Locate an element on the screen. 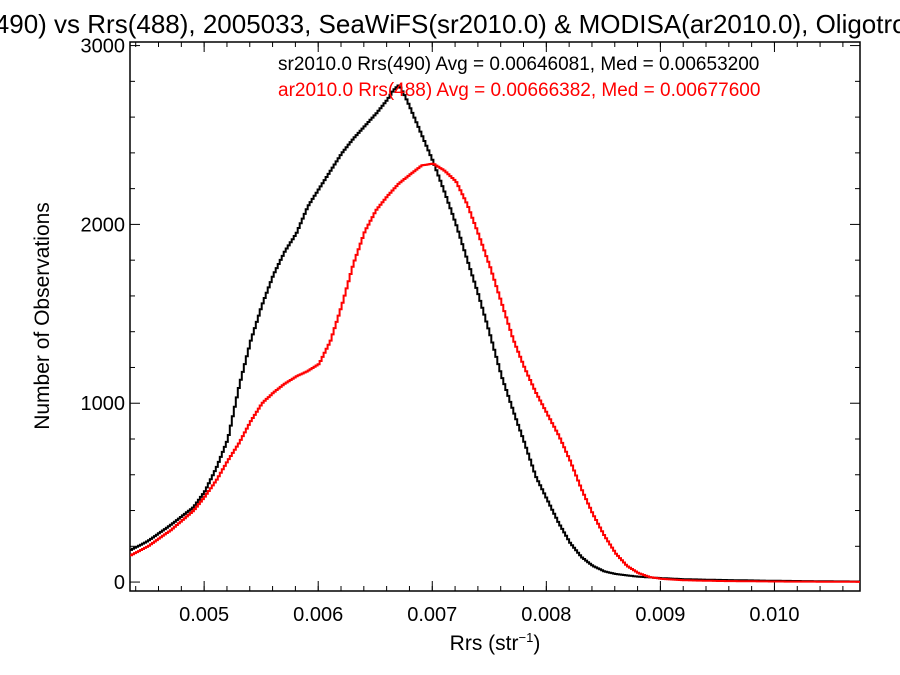 The image size is (900, 675). y-axis-label: Number of Observations is located at coordinates (42, 316).